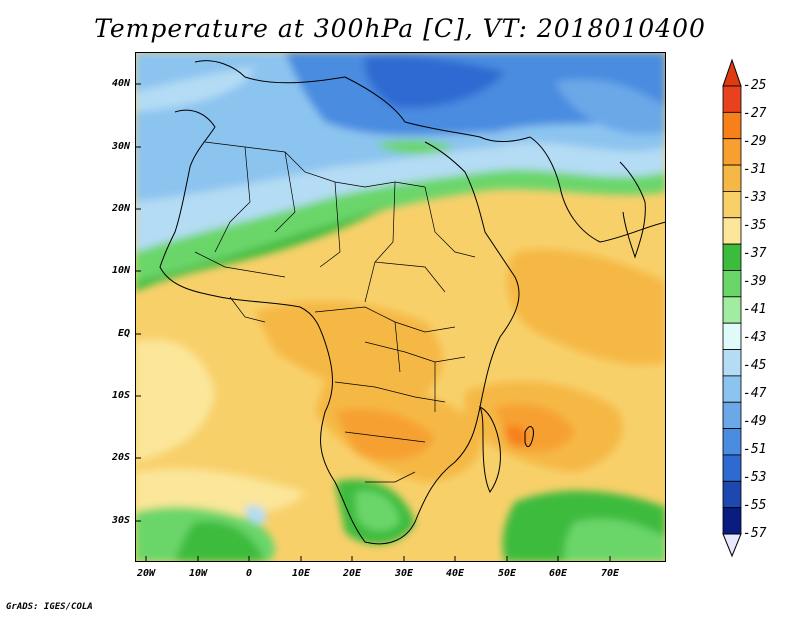  What do you see at coordinates (755, 253) in the screenshot?
I see `colorbar-label: -37` at bounding box center [755, 253].